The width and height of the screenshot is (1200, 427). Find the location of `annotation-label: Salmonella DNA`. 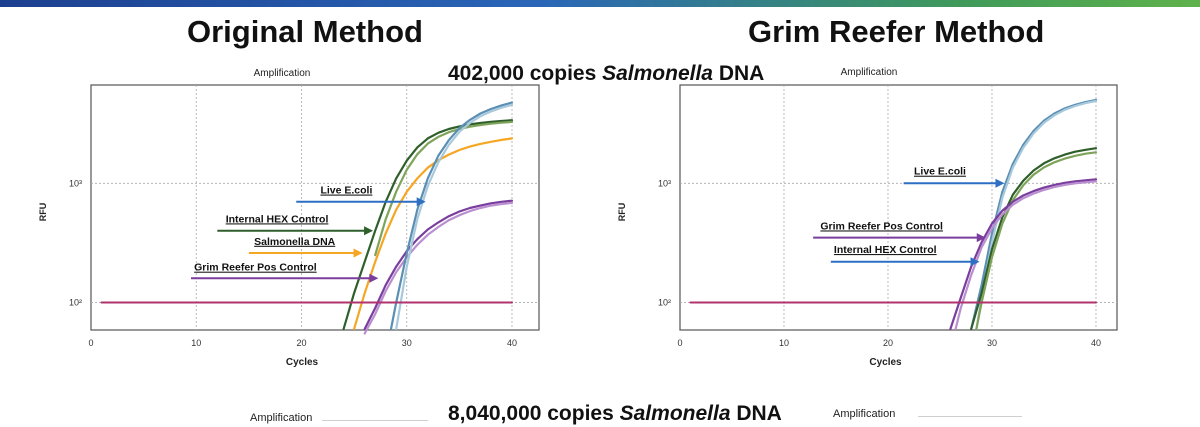

annotation-label: Salmonella DNA is located at coordinates (295, 242).